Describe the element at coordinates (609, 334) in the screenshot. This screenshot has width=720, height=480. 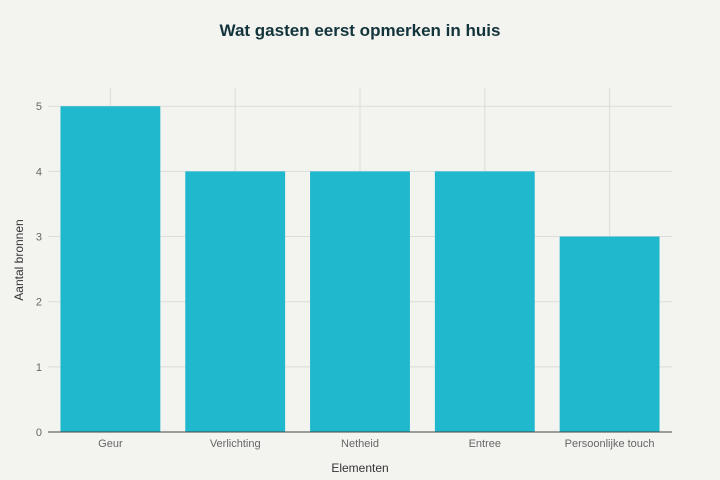
I see `bar-persoonlijke-touch` at that location.